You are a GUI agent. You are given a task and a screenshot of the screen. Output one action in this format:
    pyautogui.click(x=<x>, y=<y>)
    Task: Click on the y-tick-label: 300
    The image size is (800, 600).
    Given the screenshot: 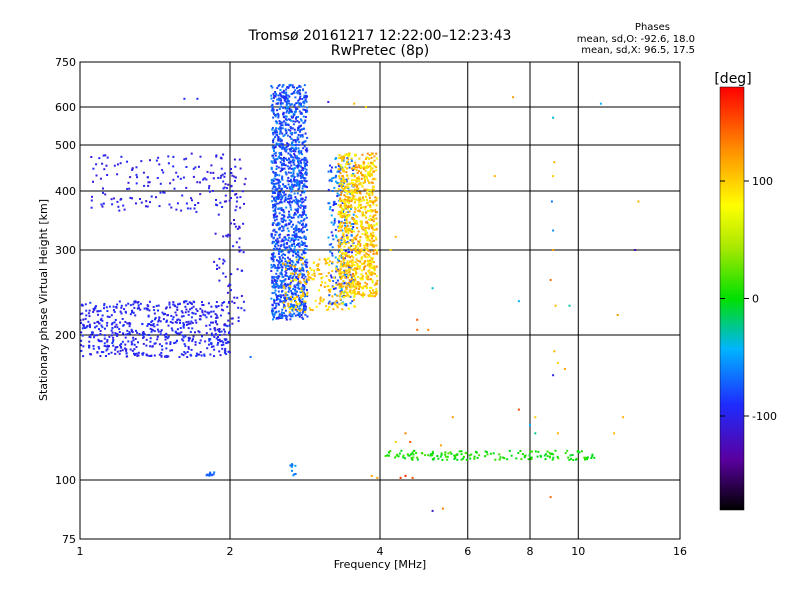 What is the action you would take?
    pyautogui.click(x=65, y=250)
    